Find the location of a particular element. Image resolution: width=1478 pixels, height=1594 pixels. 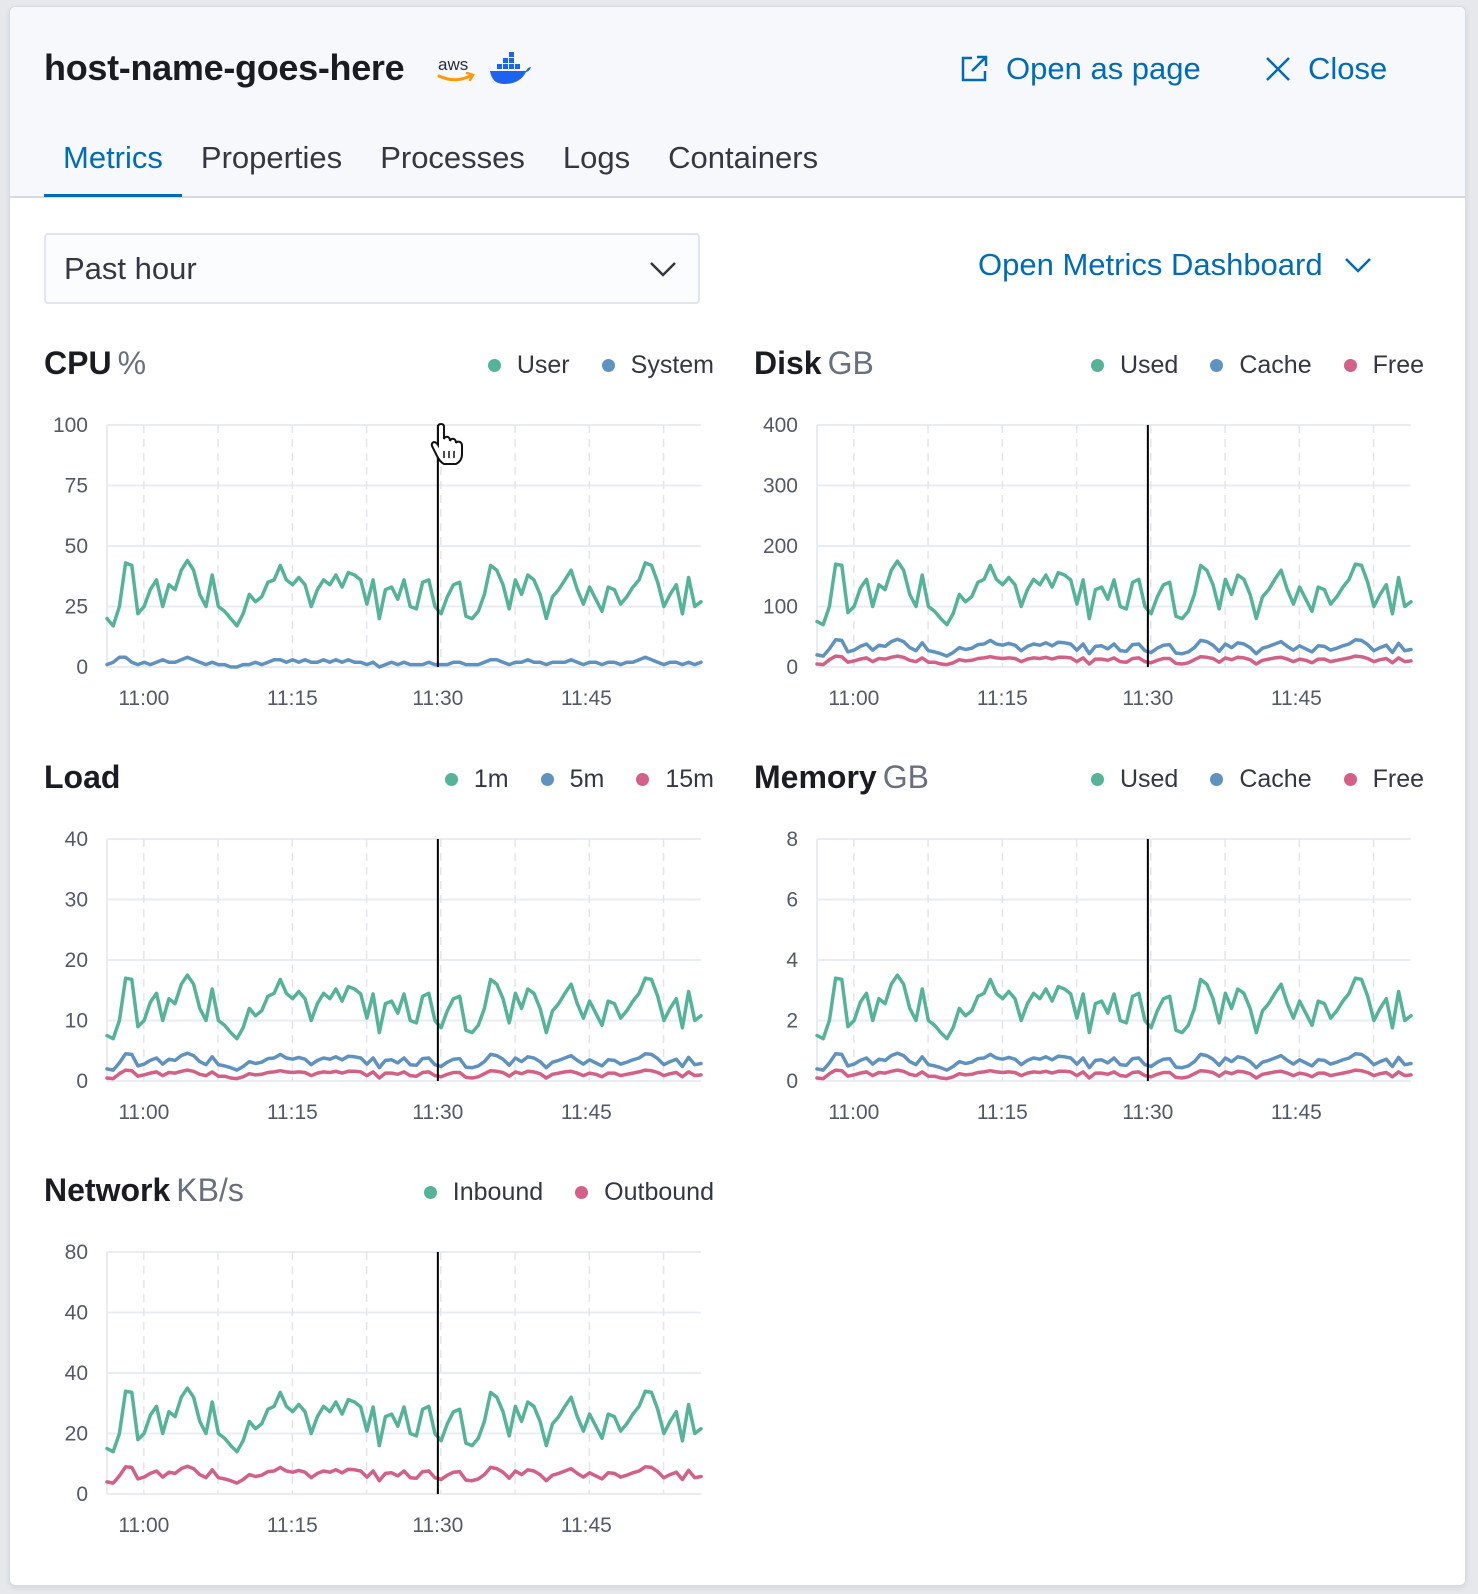

open-metrics-dashboard-link: Open Metrics Dashboard is located at coordinates (1175, 265).